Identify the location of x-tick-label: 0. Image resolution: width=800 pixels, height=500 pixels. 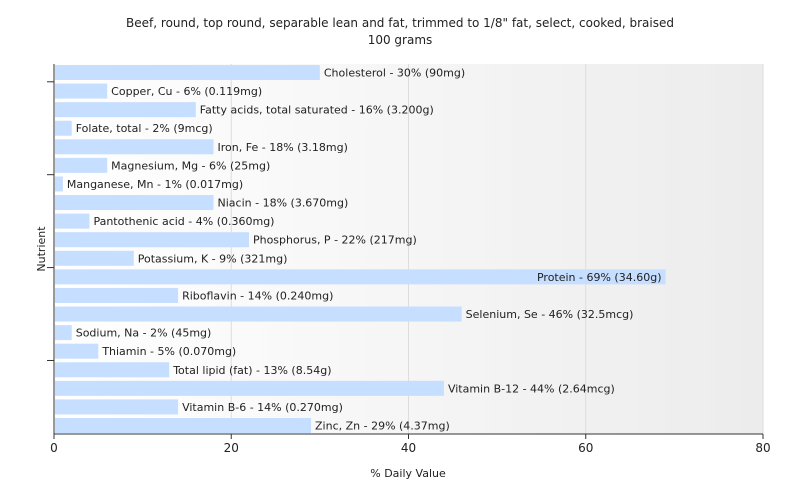
(54, 448).